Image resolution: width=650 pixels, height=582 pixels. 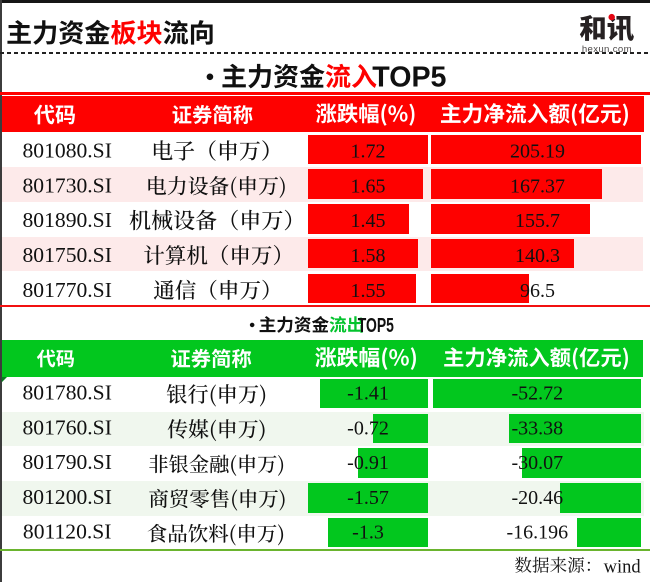 What do you see at coordinates (67, 532) in the screenshot?
I see `svg-text: 801120.SI` at bounding box center [67, 532].